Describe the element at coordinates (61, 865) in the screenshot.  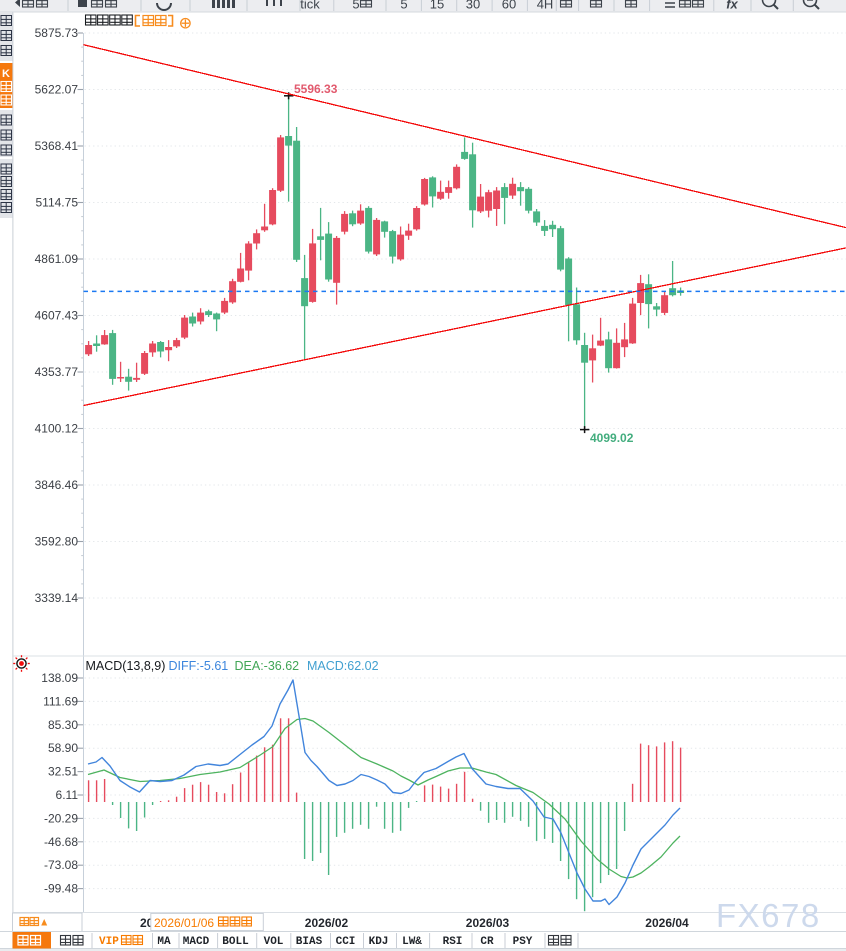
I see `svg-text: -73.08` at that location.